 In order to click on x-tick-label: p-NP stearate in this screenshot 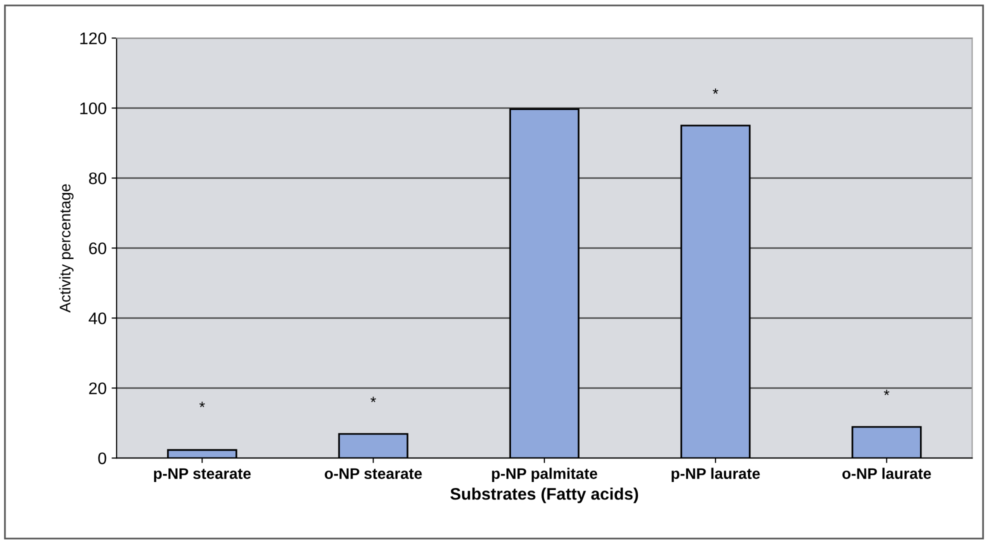, I will do `click(202, 475)`.